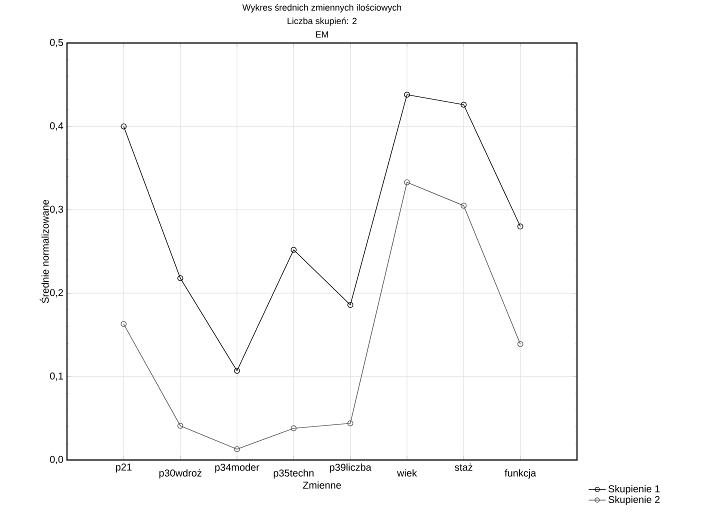  What do you see at coordinates (634, 501) in the screenshot?
I see `legend-label: Skupienie 2` at bounding box center [634, 501].